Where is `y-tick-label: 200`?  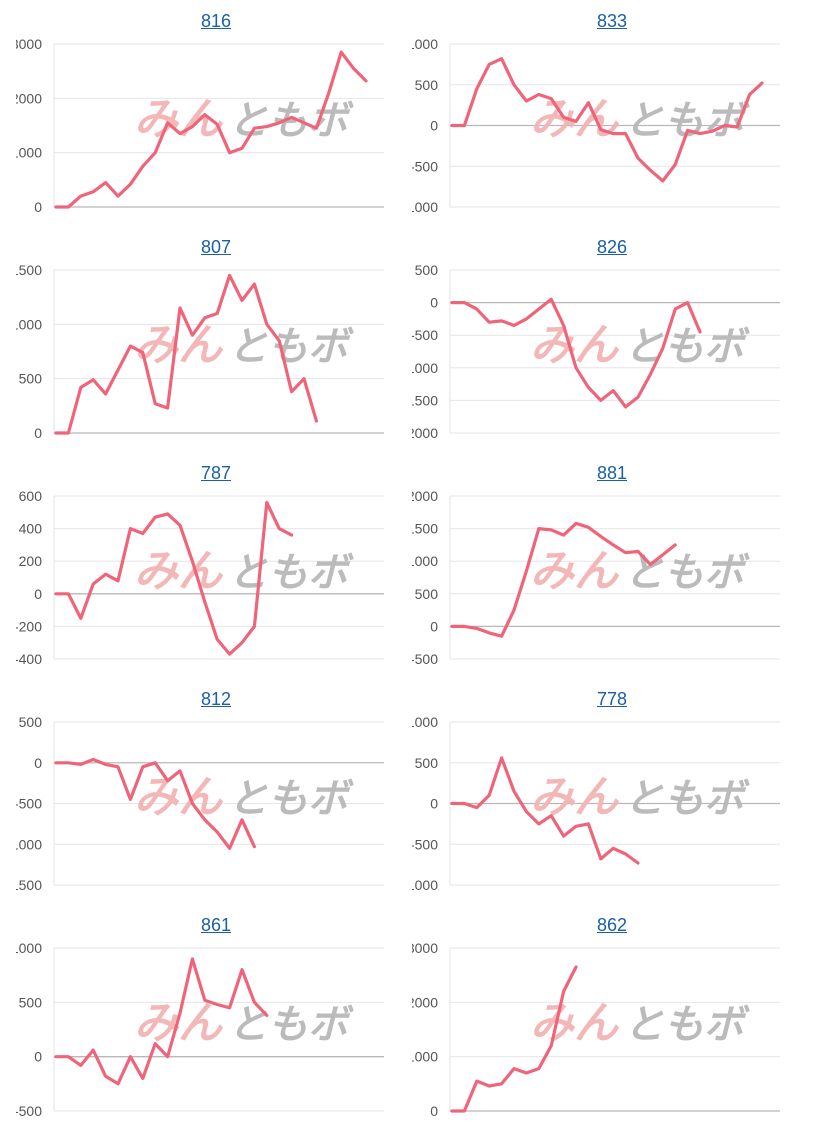
y-tick-label: 200 is located at coordinates (31, 561).